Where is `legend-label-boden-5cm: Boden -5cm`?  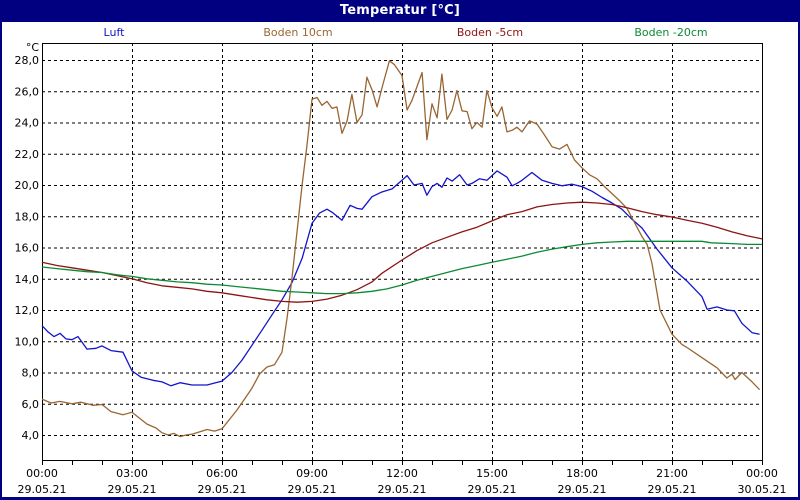
legend-label-boden-5cm: Boden -5cm is located at coordinates (490, 32).